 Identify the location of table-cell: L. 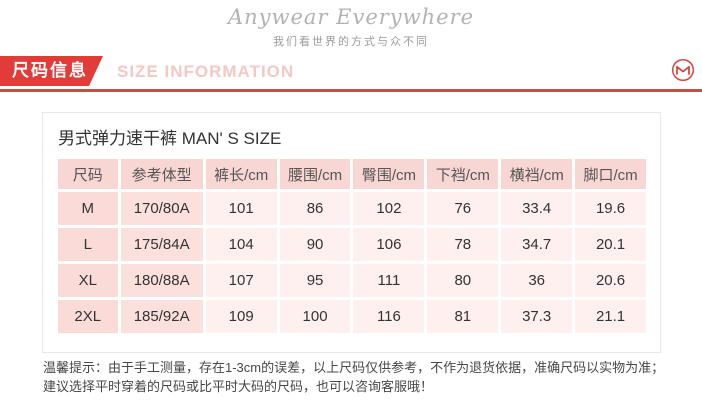
(88, 244).